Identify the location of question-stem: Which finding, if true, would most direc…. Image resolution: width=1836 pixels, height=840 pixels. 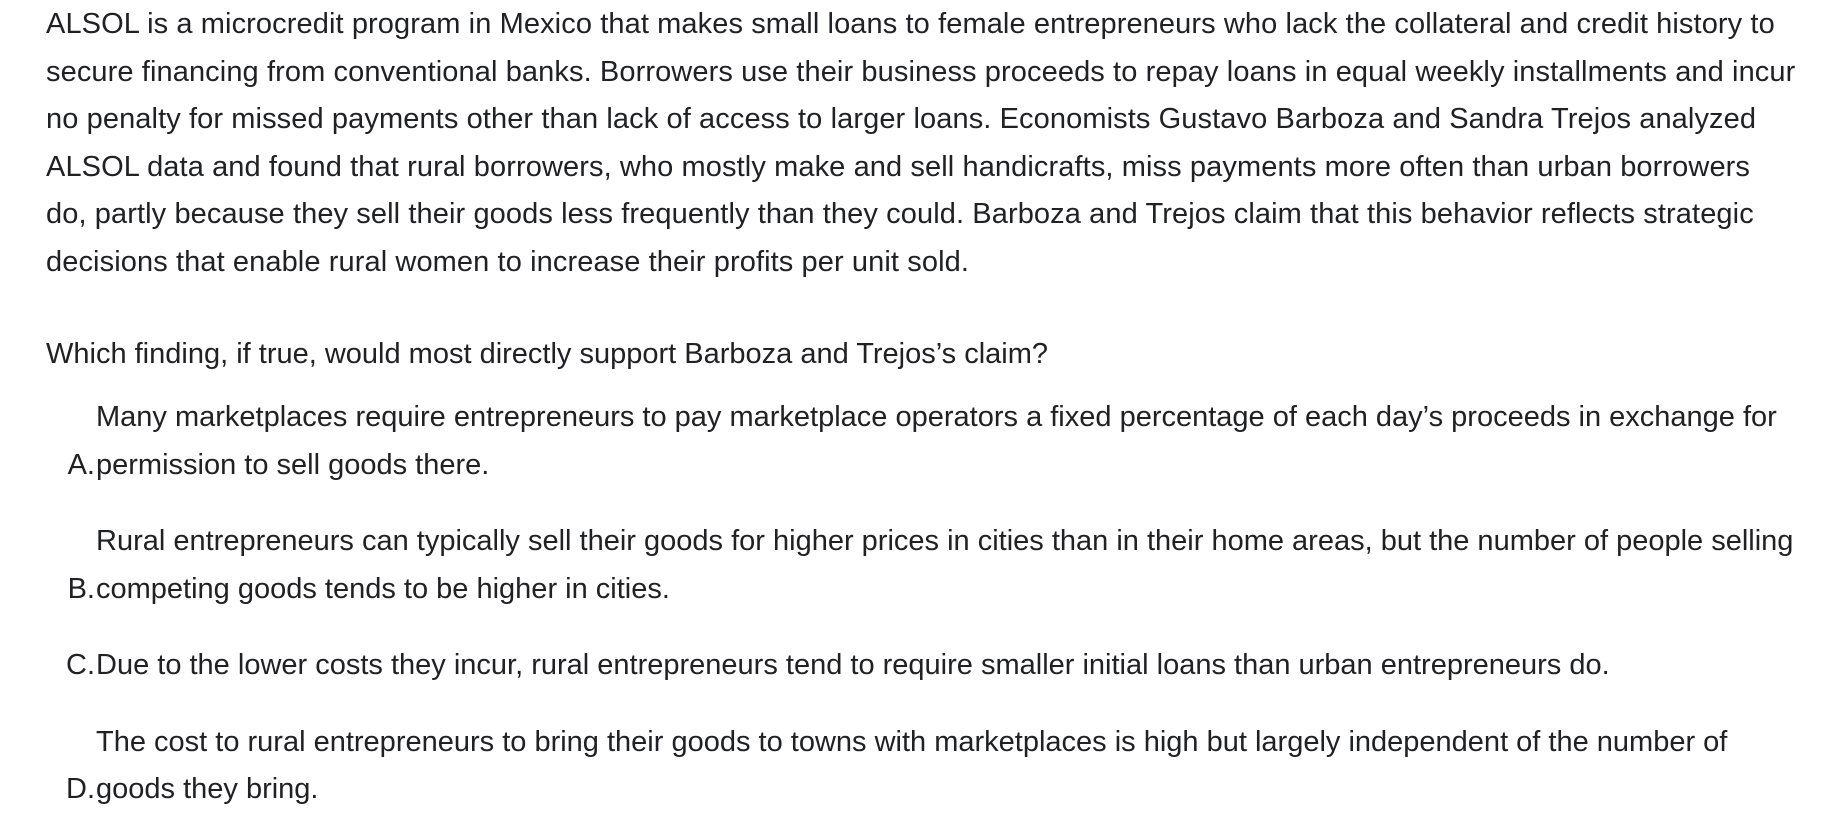
(547, 354).